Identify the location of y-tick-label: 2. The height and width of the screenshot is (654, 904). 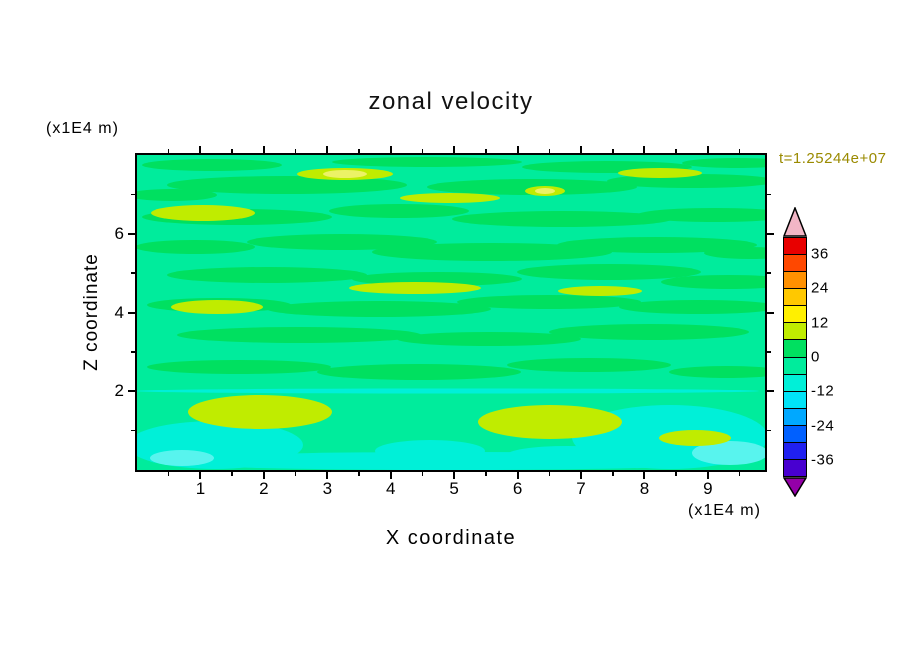
(119, 391).